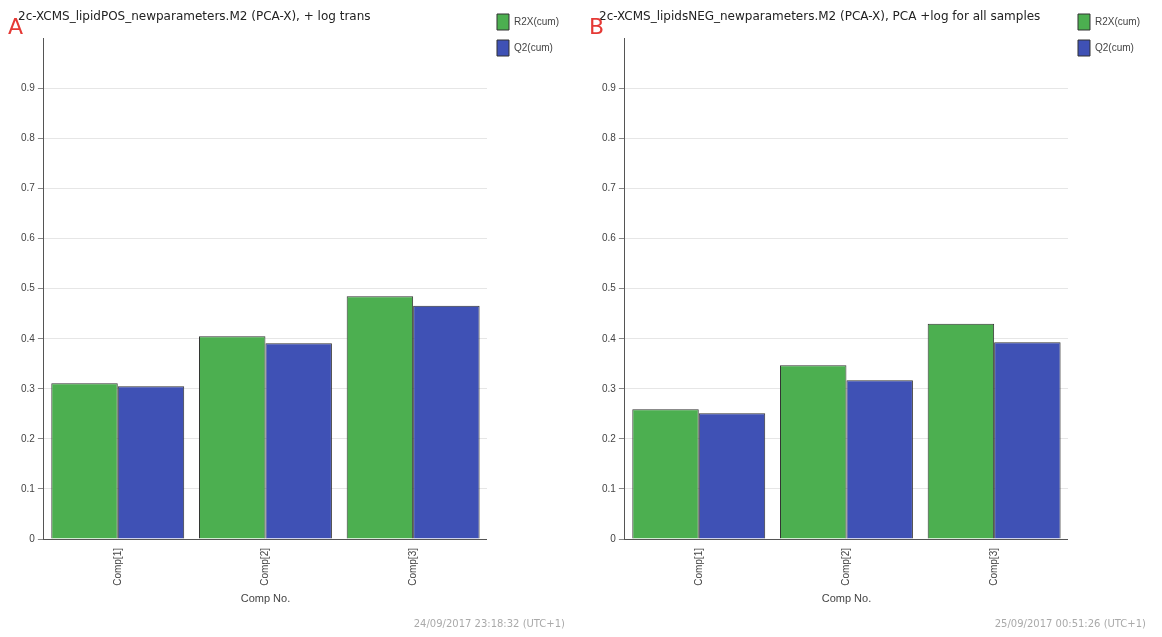 This screenshot has width=1162, height=637. I want to click on text: 24/09/2017 23:18:32 (UTC+1), so click(489, 623).